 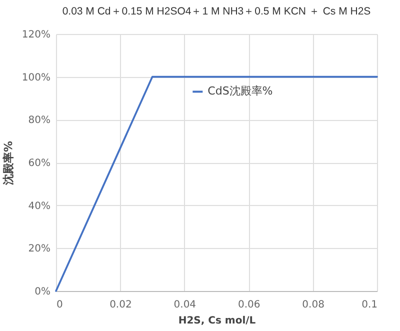 What do you see at coordinates (39, 163) in the screenshot?
I see `y-tick-label: 60%` at bounding box center [39, 163].